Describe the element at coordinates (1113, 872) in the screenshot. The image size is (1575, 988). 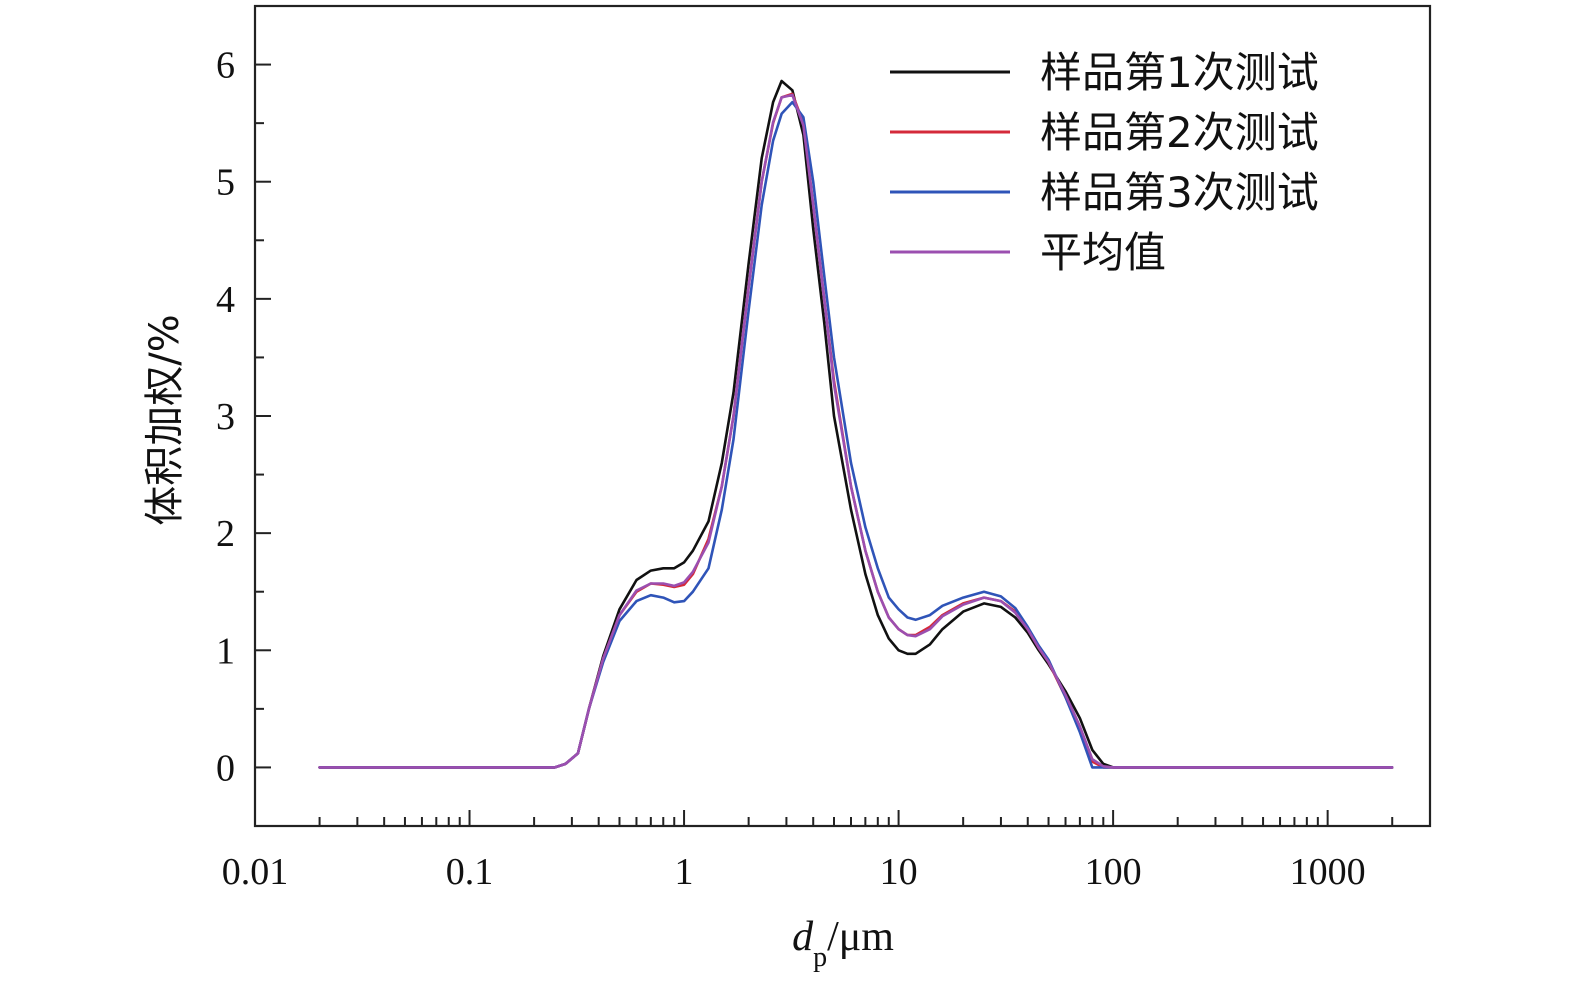
I see `x-tick-label: 100` at that location.